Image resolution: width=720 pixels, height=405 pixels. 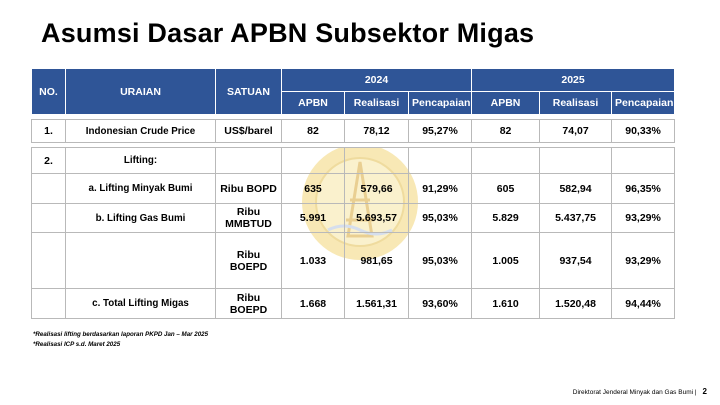 I want to click on cell-pencapaian-2025, so click(x=643, y=160).